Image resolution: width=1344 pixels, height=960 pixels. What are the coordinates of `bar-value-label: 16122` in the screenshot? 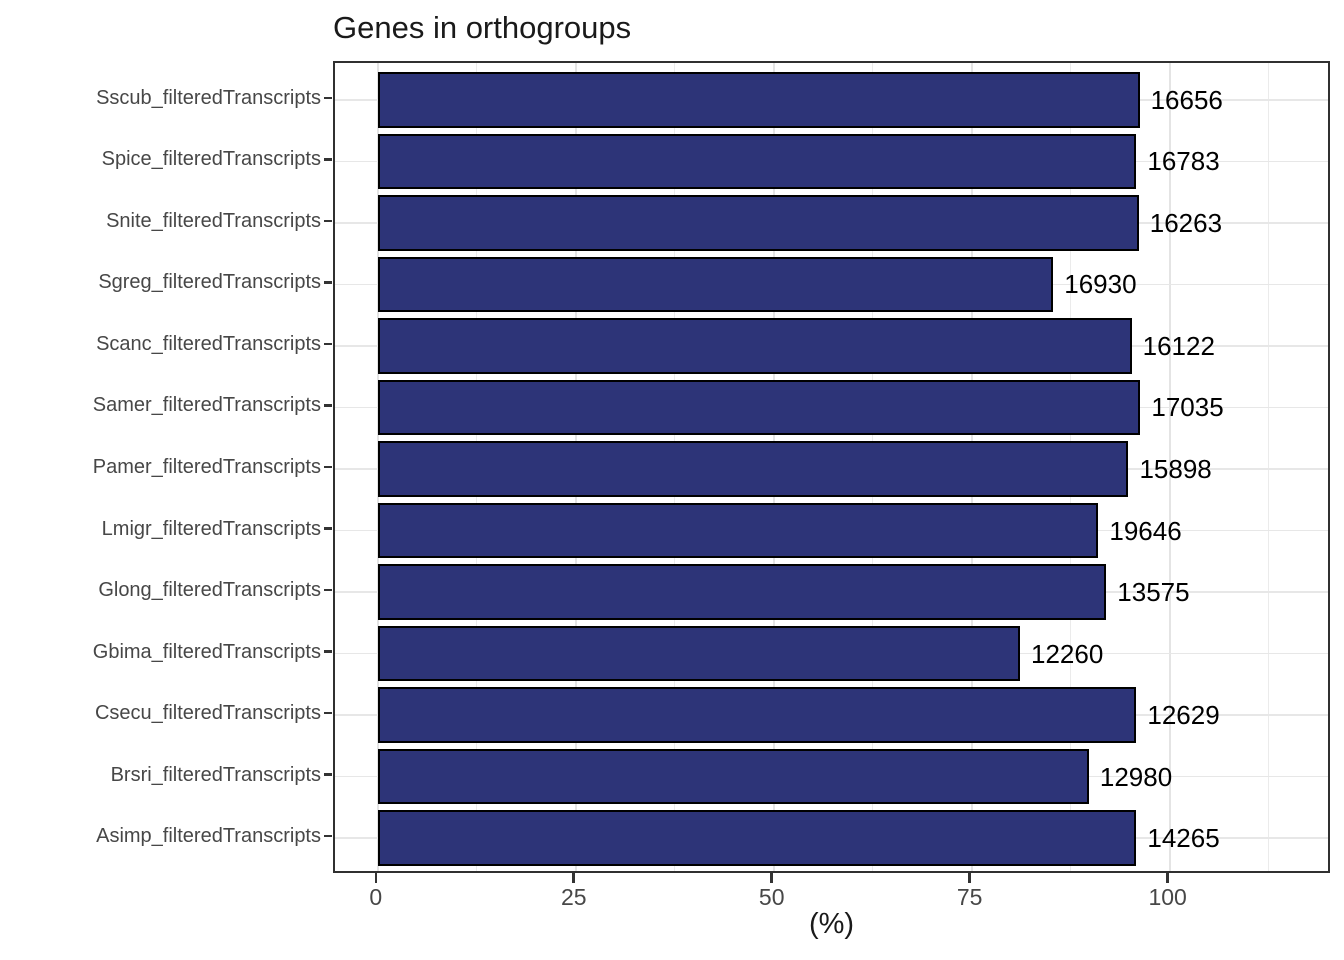 It's located at (1178, 345).